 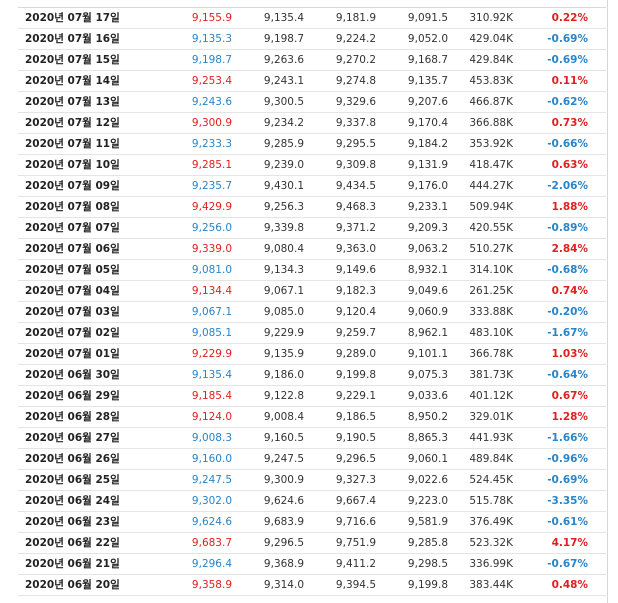 I want to click on date-cell: 2020년 07월 01일, so click(x=72, y=354).